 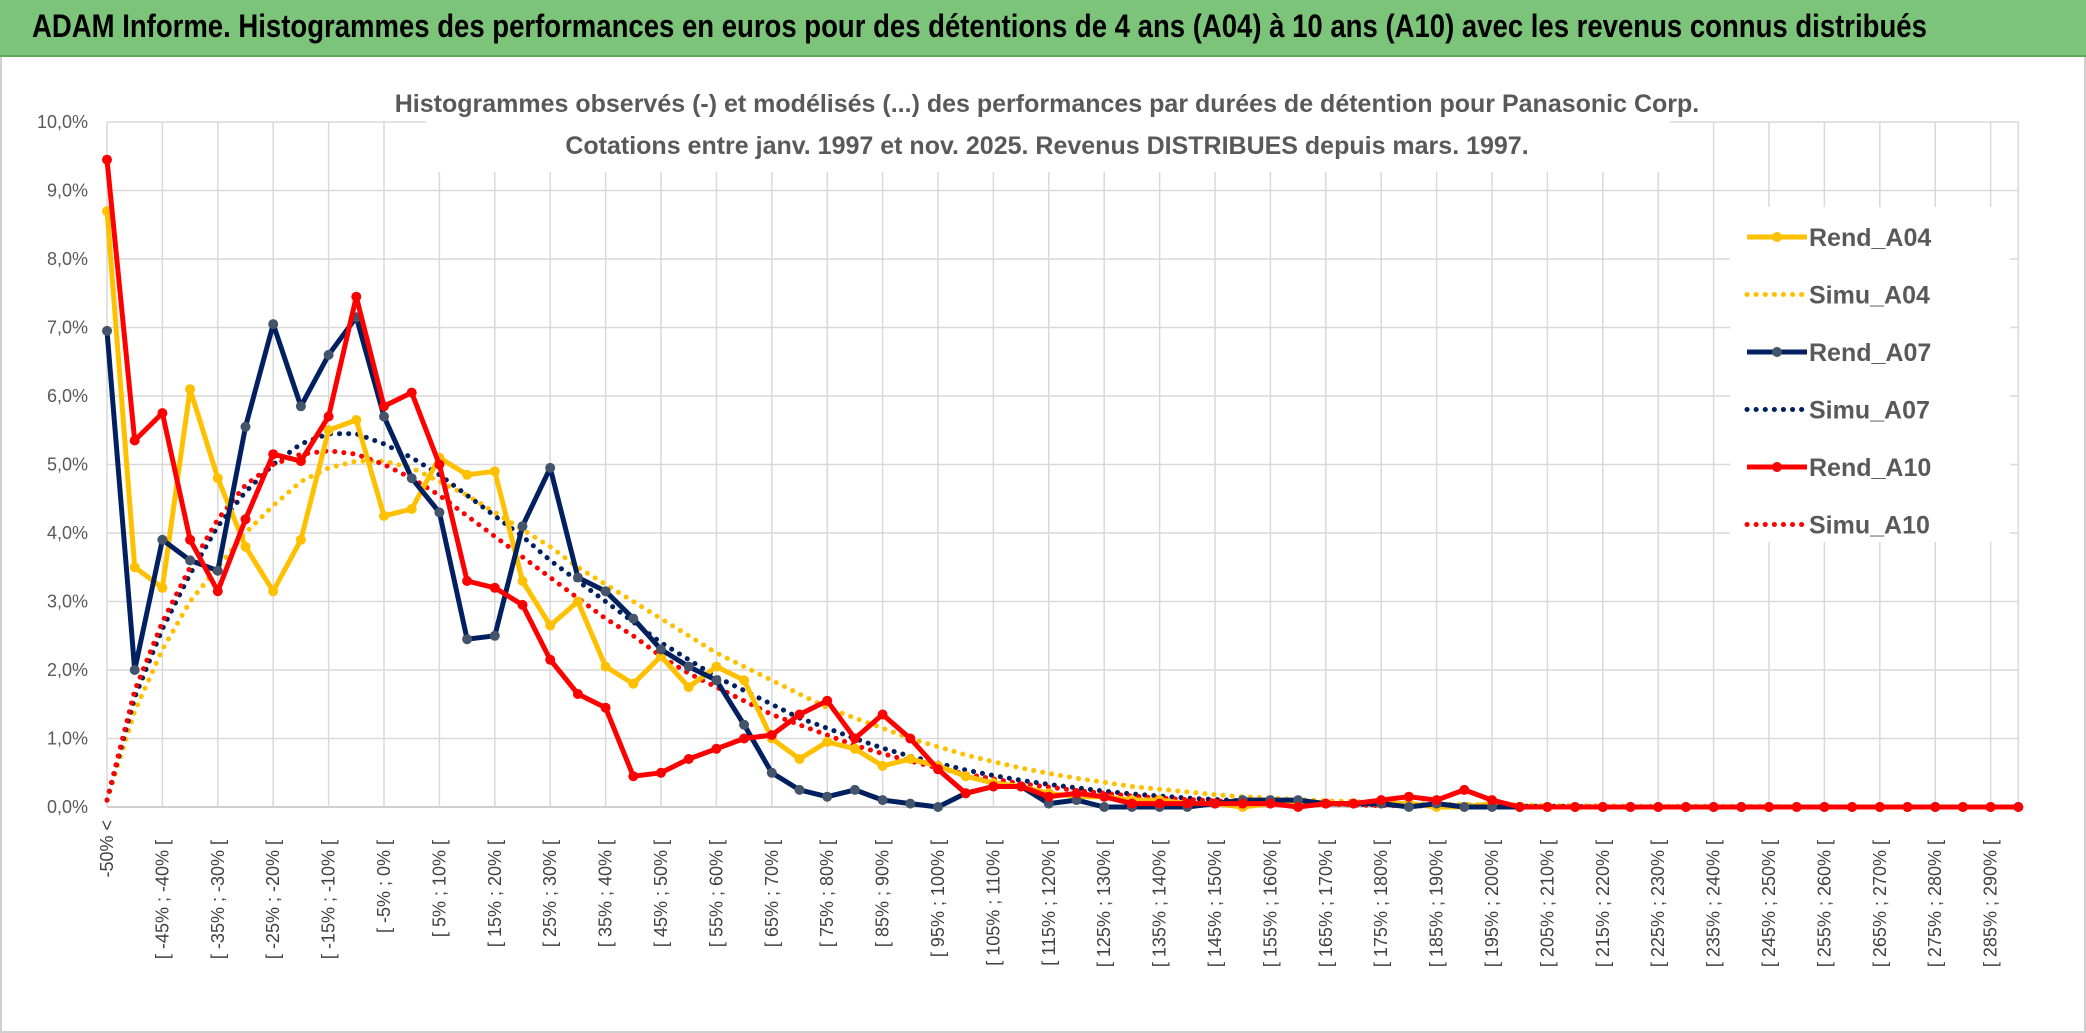 What do you see at coordinates (1935, 903) in the screenshot?
I see `x-tick-label: [ 275% ; 280% [` at bounding box center [1935, 903].